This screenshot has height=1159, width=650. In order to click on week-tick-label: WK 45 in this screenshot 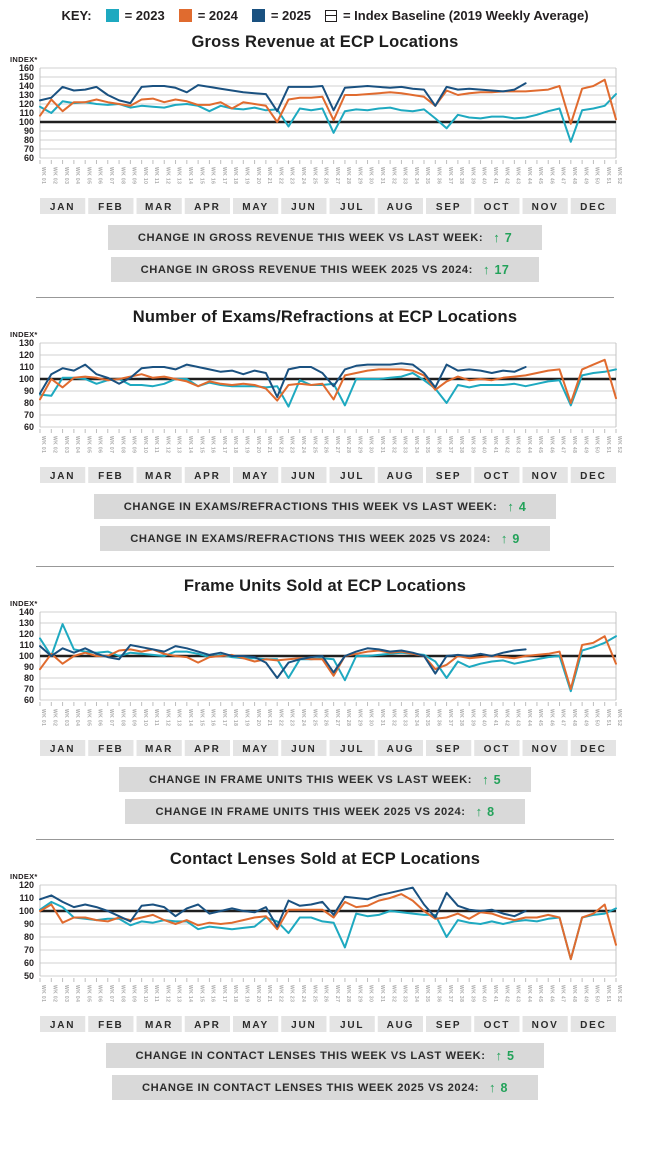, I will do `click(540, 175)`.